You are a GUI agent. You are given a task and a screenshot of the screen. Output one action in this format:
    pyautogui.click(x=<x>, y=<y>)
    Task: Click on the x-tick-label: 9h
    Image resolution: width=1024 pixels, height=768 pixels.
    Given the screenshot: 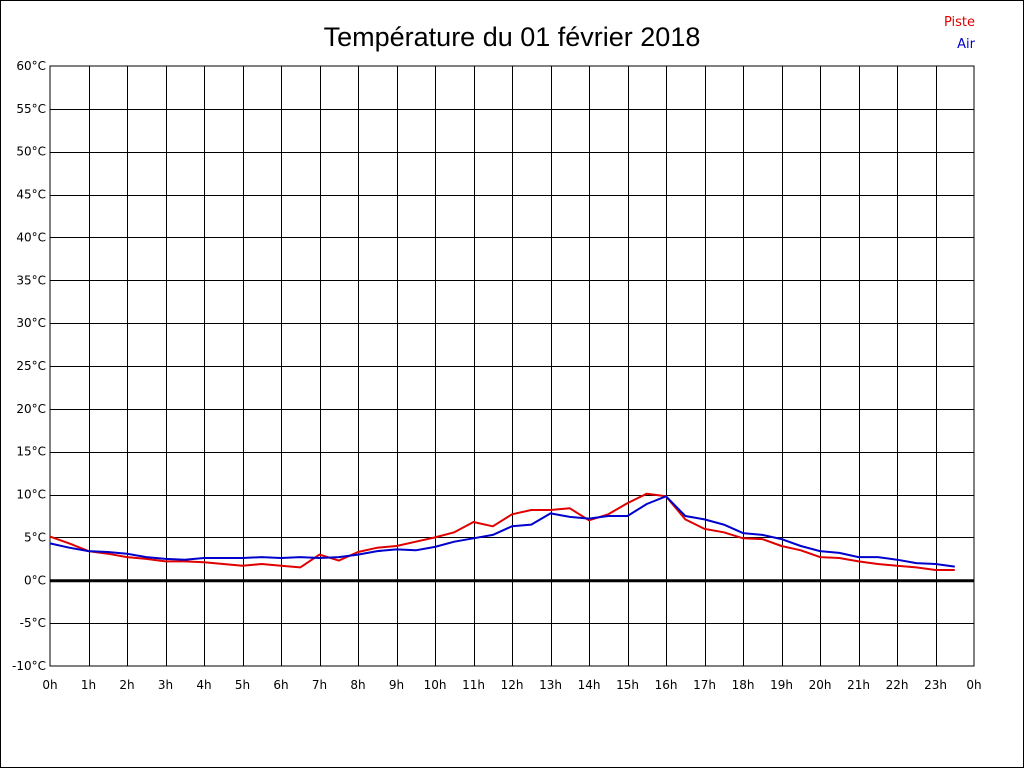 What is the action you would take?
    pyautogui.click(x=396, y=685)
    